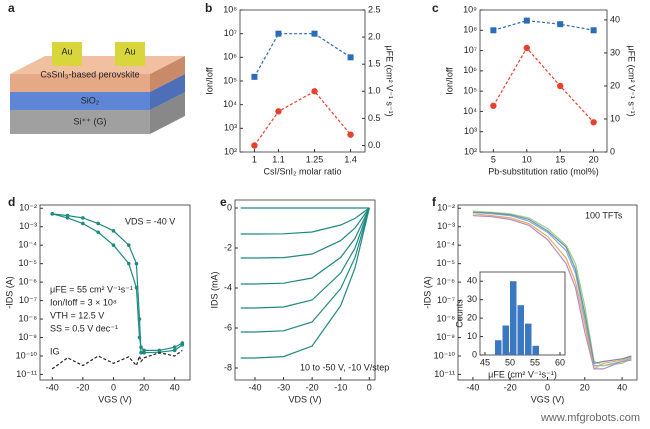  What do you see at coordinates (167, 113) in the screenshot?
I see `si-side` at bounding box center [167, 113].